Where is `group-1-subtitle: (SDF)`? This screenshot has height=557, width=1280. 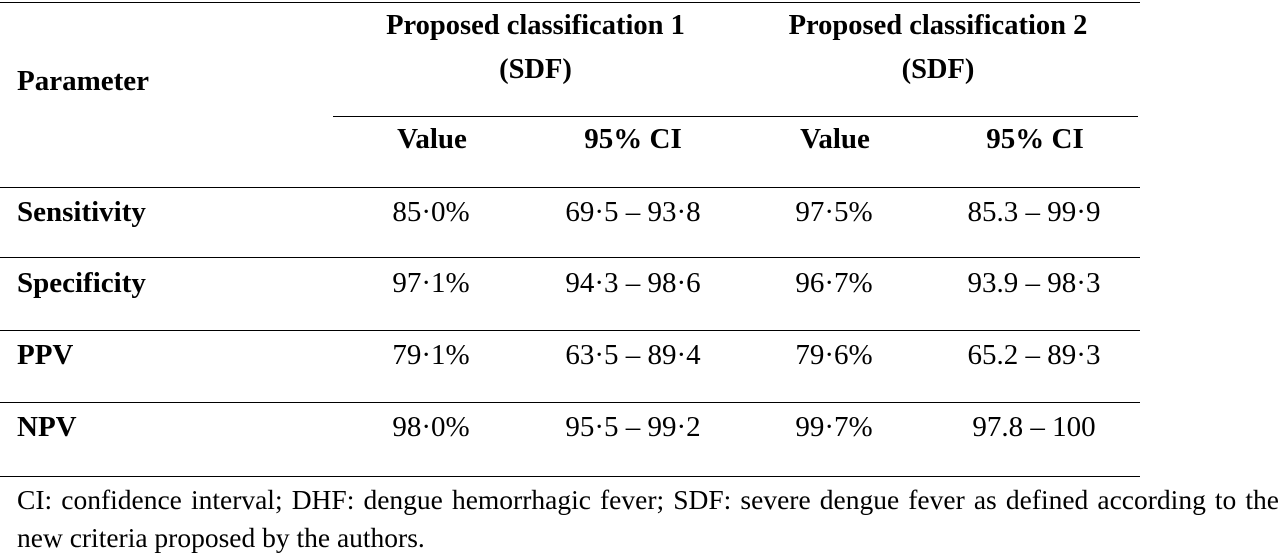
group-1-subtitle: (SDF) is located at coordinates (535, 69).